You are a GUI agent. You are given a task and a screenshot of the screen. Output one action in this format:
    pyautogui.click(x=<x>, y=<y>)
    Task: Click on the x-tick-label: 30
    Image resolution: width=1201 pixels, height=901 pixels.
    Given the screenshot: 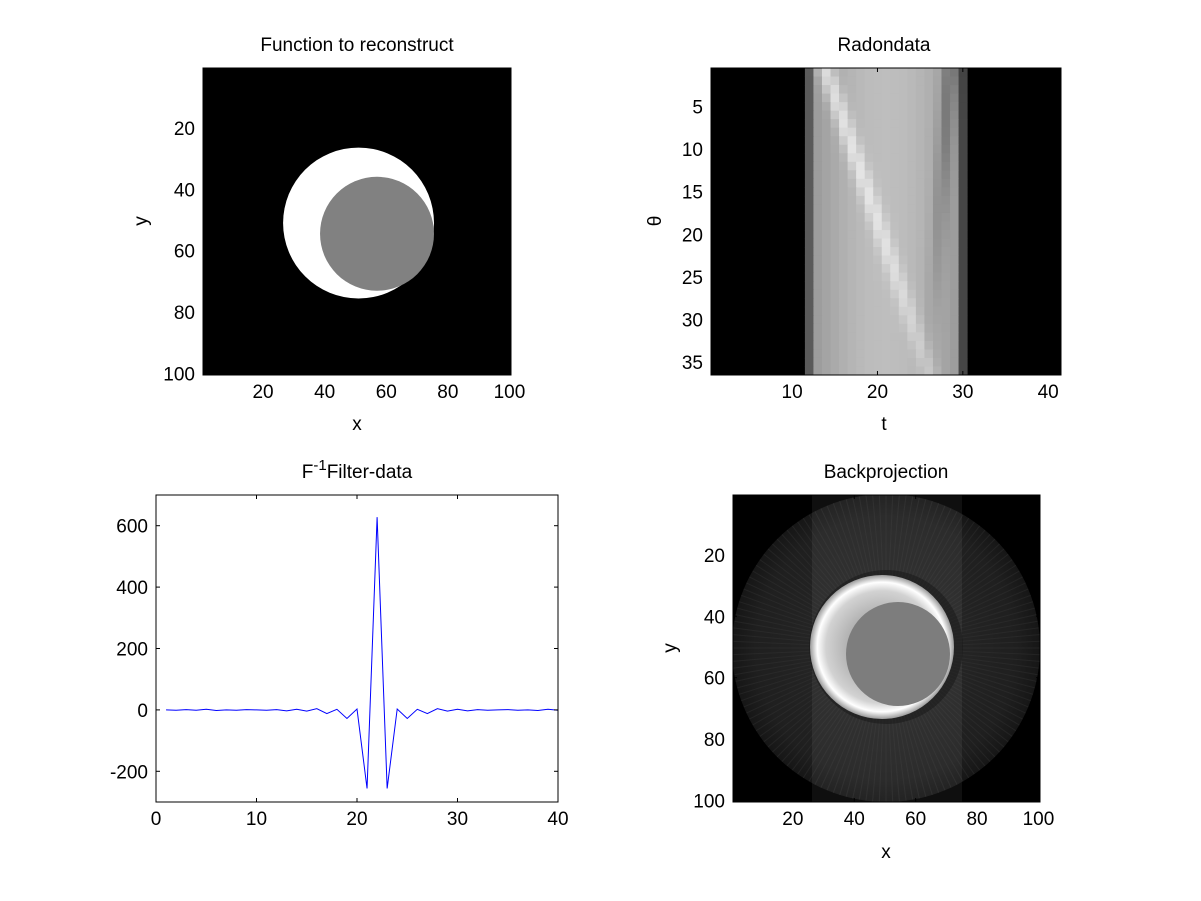 What is the action you would take?
    pyautogui.click(x=962, y=392)
    